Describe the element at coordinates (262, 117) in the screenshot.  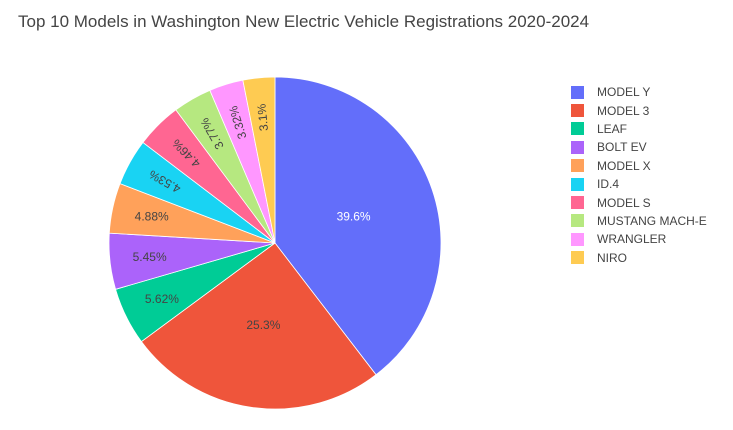
I see `slice-label-niro: 3.1%` at that location.